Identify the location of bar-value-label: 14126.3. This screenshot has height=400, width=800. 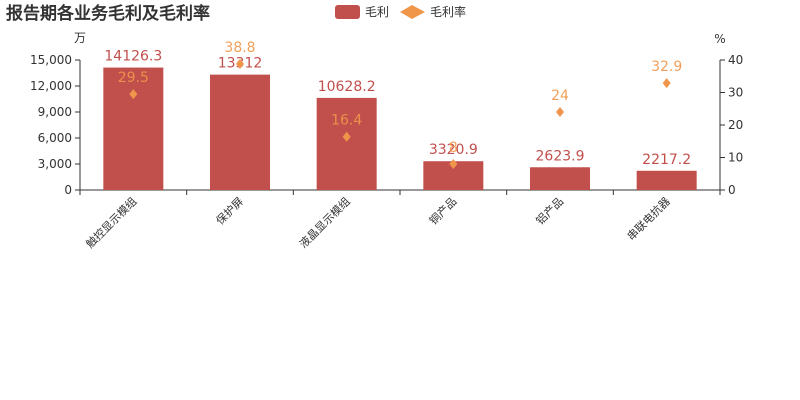
(133, 57).